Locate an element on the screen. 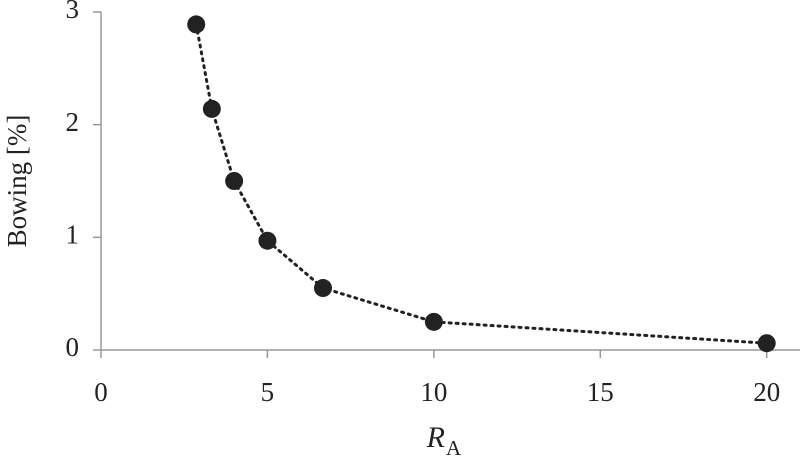  y-tick-label: 3 is located at coordinates (73, 12).